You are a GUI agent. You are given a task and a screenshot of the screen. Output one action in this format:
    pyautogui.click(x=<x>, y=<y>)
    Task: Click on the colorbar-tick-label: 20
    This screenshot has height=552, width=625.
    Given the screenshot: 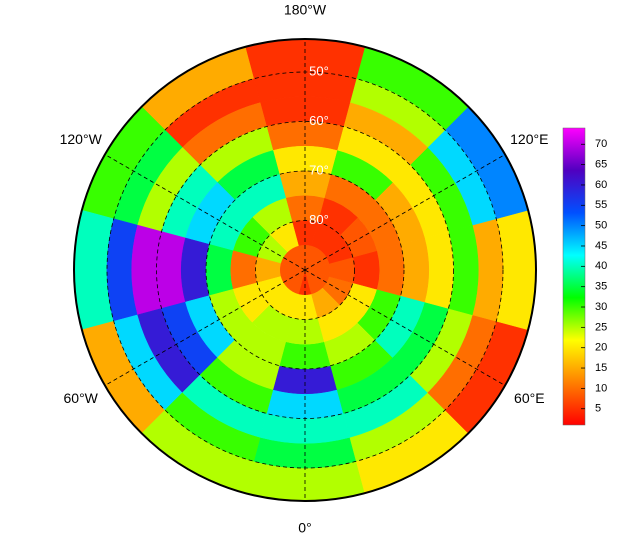 What is the action you would take?
    pyautogui.click(x=601, y=348)
    